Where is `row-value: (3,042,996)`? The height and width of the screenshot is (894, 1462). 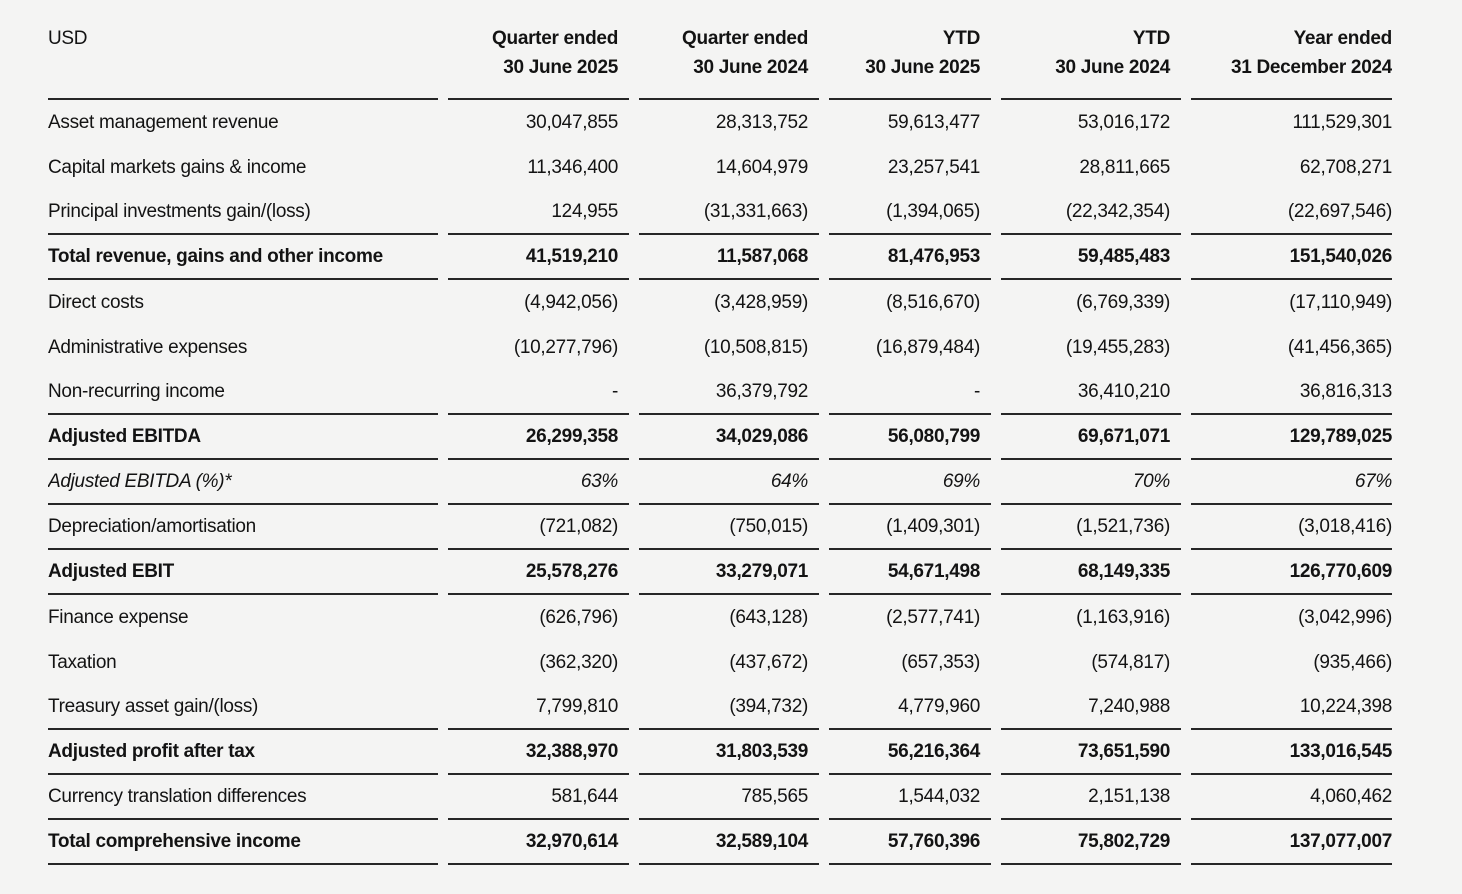 row-value: (3,042,996) is located at coordinates (1345, 617).